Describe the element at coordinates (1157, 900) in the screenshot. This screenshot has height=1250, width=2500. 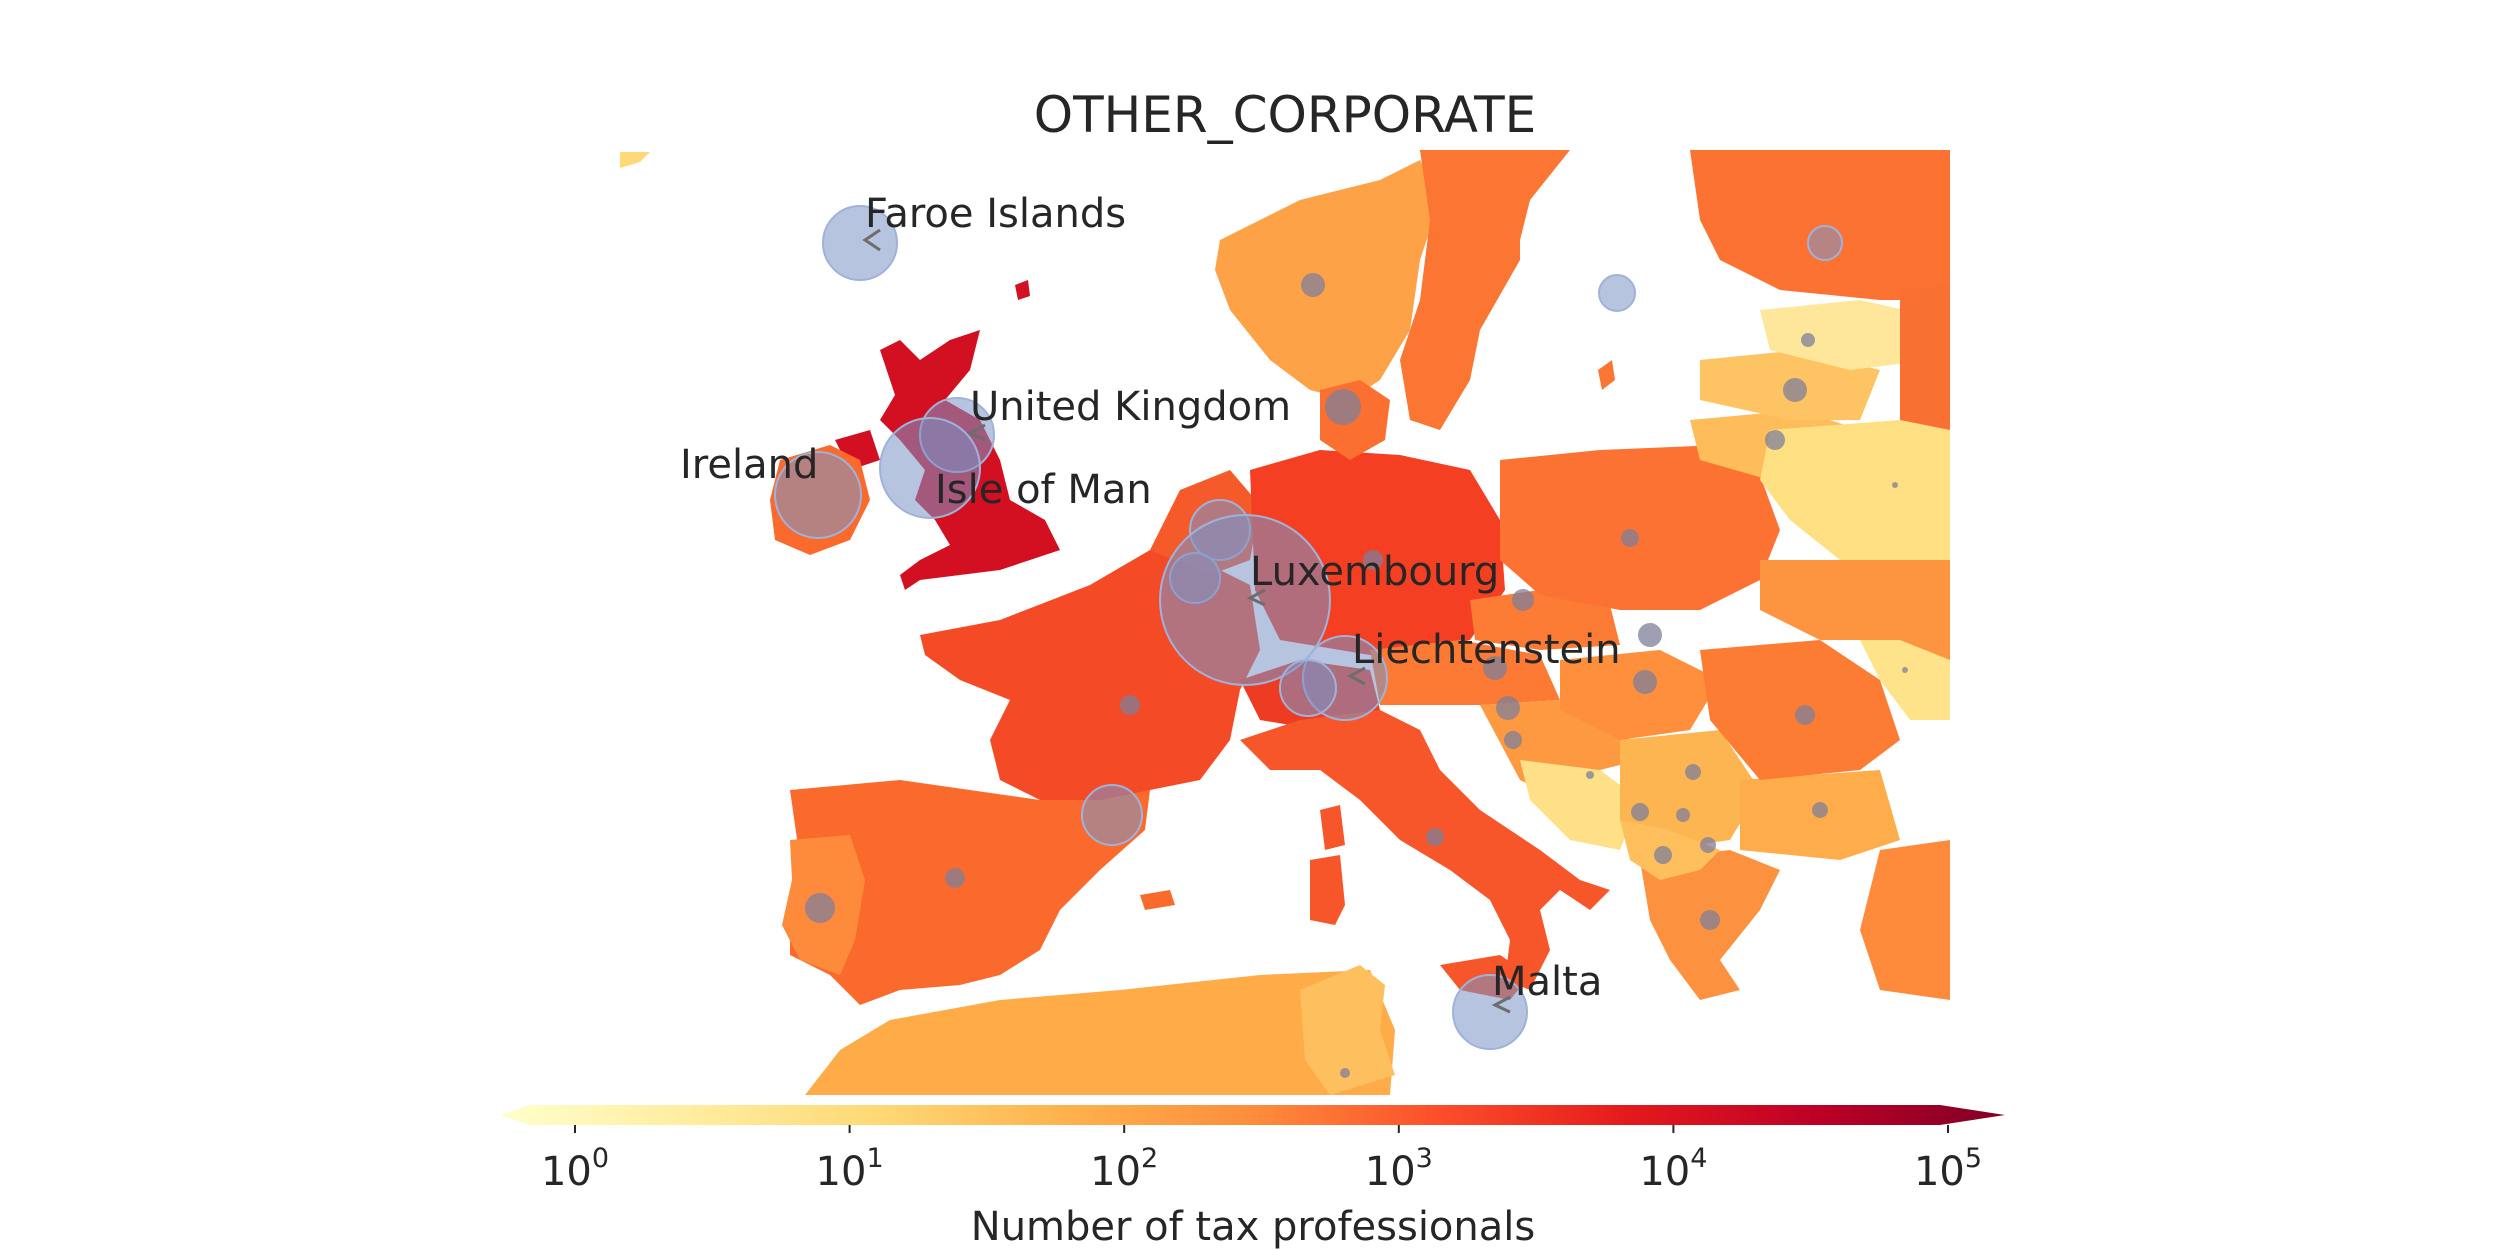
I see `balearics` at that location.